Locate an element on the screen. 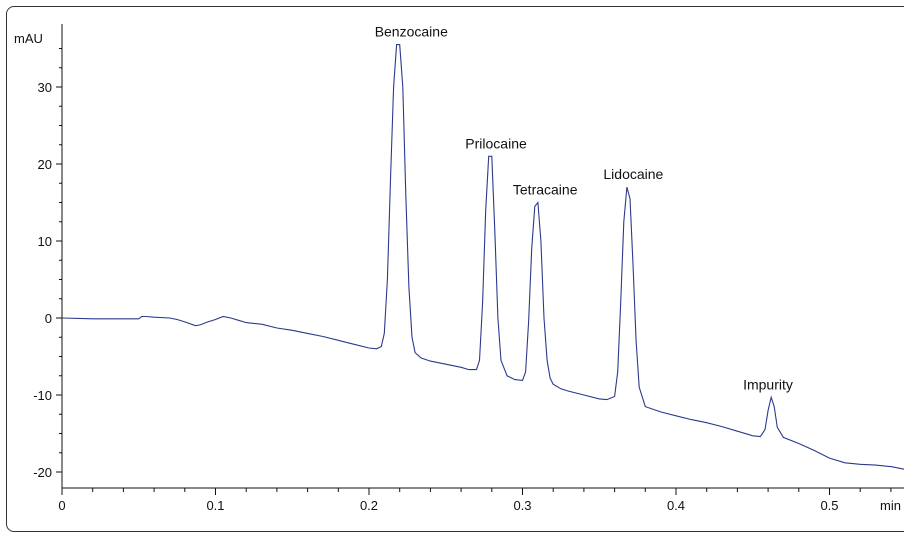 Image resolution: width=904 pixels, height=535 pixels. y-tick-label: -10 is located at coordinates (42, 395).